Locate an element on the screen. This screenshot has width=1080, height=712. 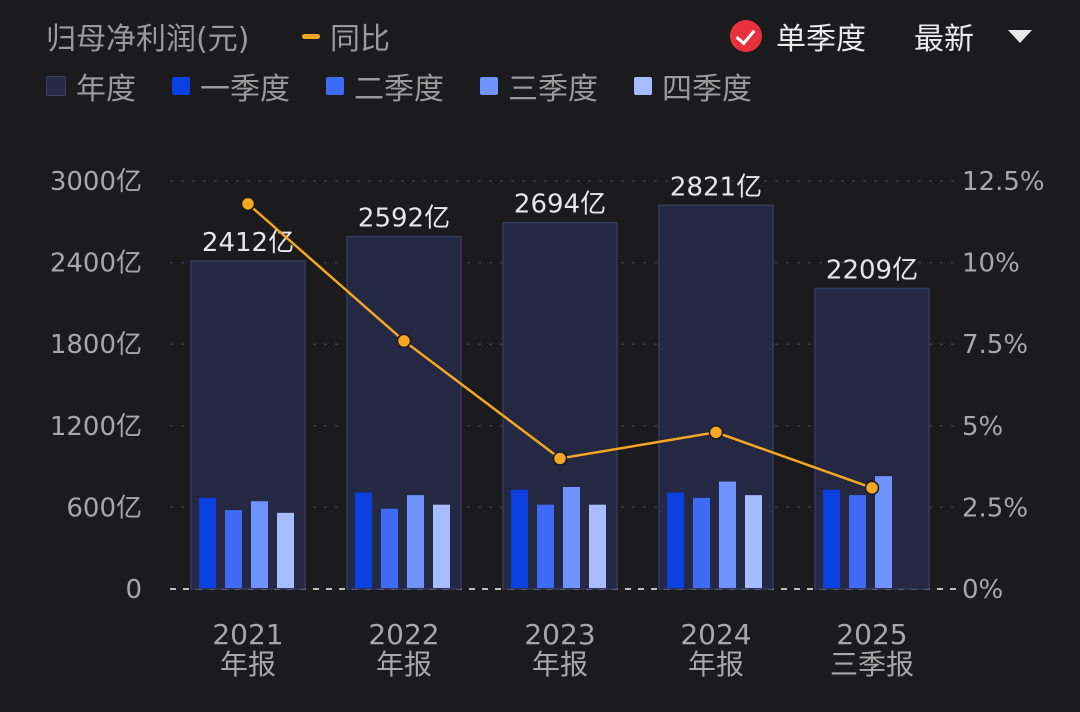
legend-item-annual: 年度 is located at coordinates (91, 86).